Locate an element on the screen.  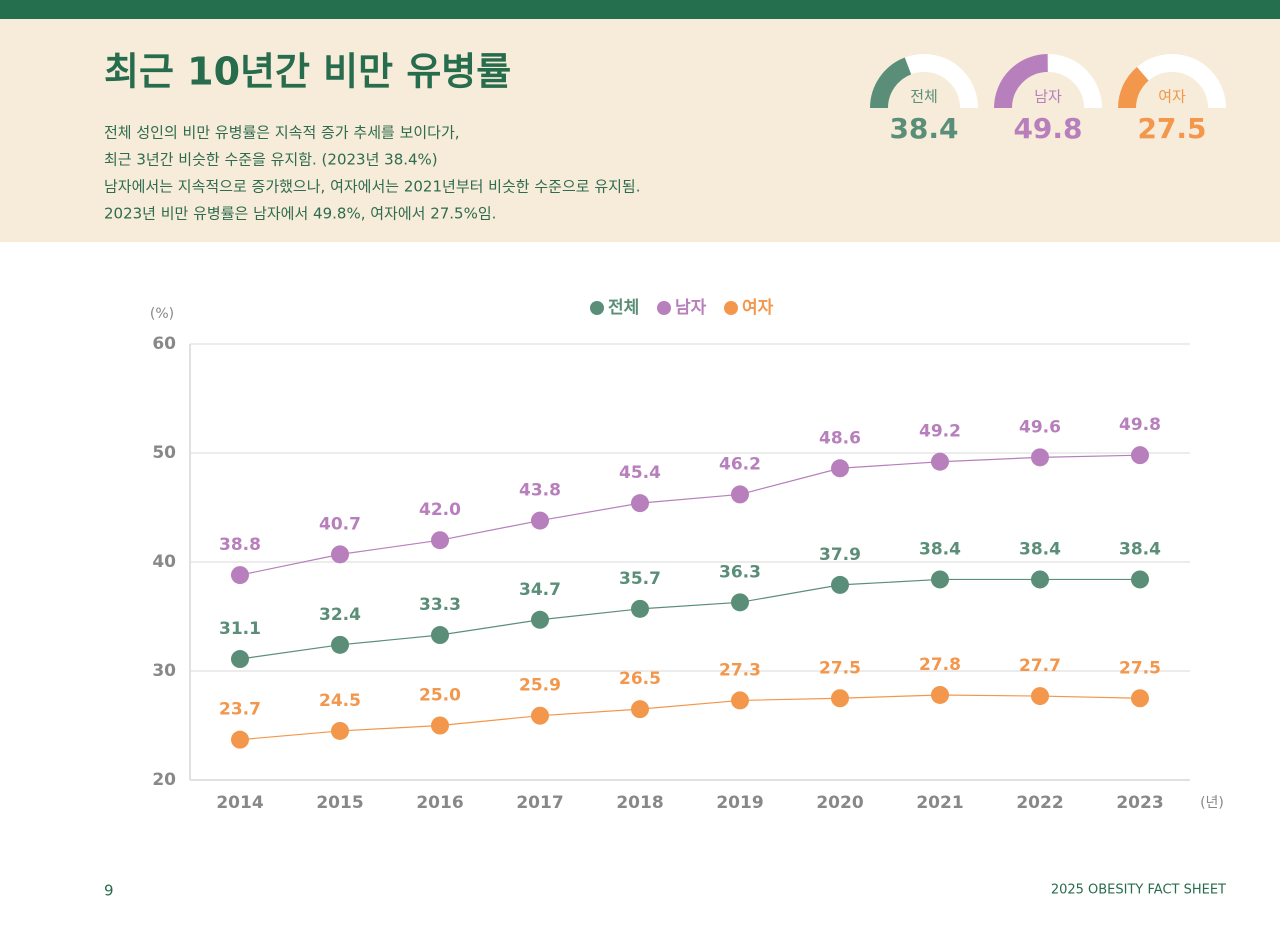
y-tick-label: 20 is located at coordinates (164, 780).